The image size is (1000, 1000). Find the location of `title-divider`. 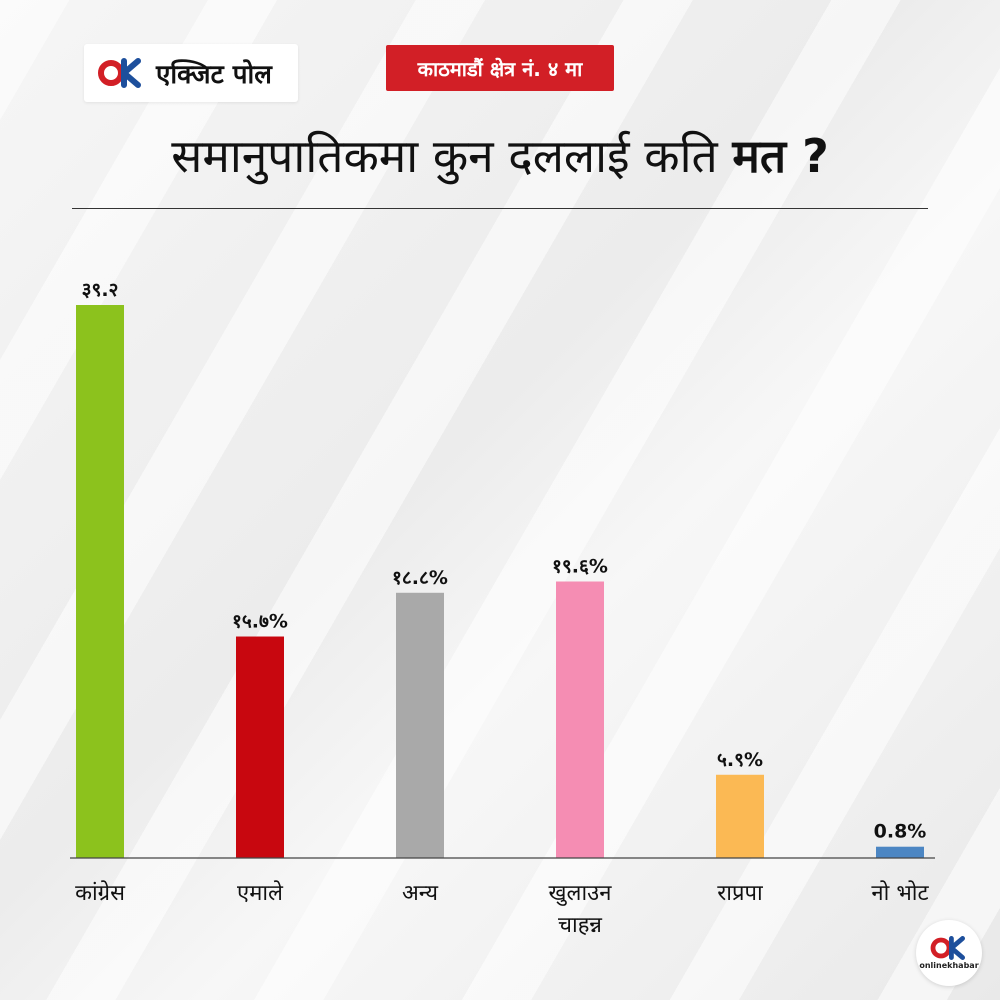

title-divider is located at coordinates (500, 208).